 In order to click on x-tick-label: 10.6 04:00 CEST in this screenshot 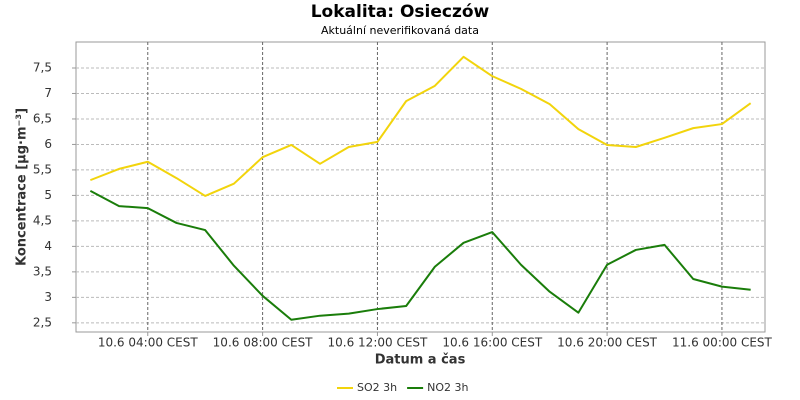, I will do `click(148, 343)`.